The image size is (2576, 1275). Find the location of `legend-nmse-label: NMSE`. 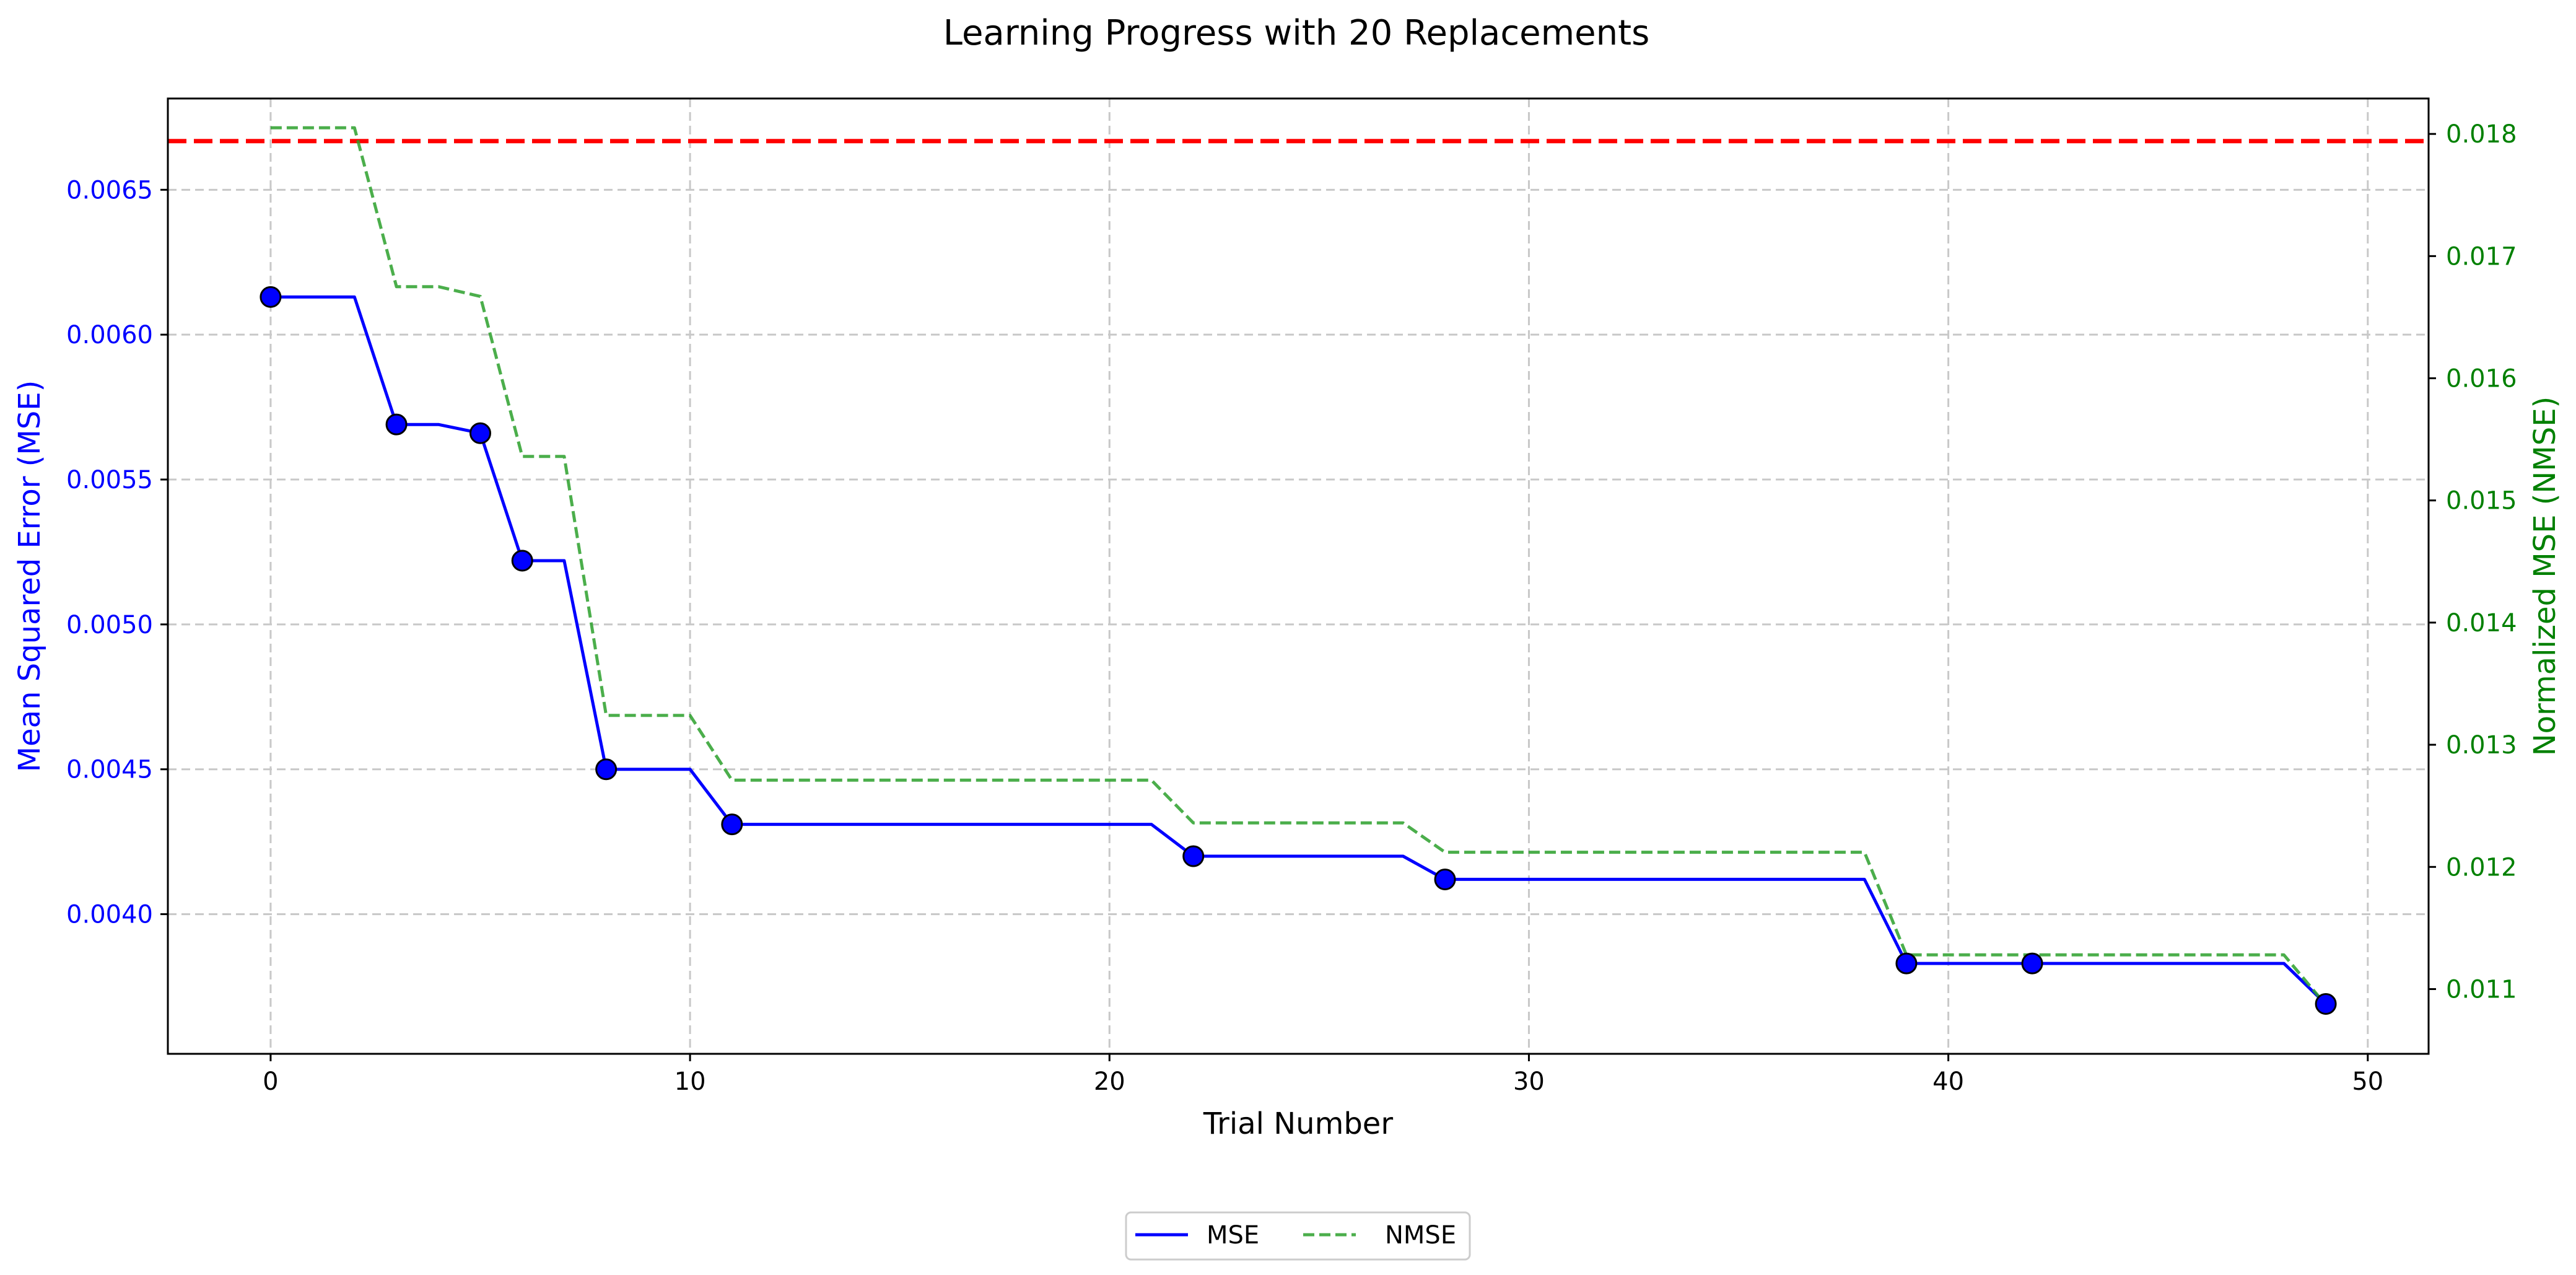

legend-nmse-label: NMSE is located at coordinates (1420, 1235).